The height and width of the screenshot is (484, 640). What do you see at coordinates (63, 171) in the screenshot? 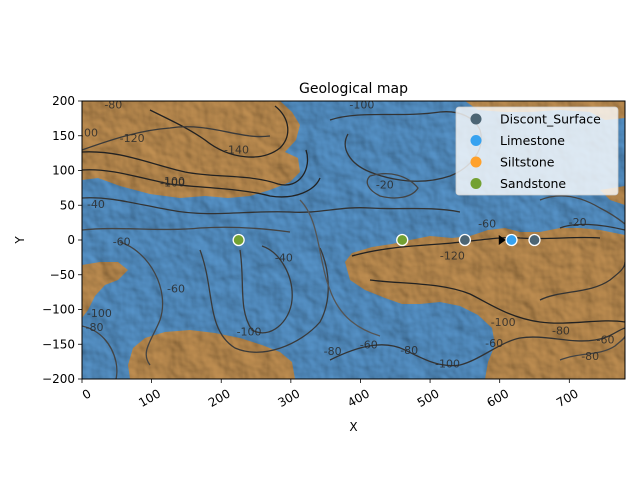
I see `y-tick-label: 100` at bounding box center [63, 171].